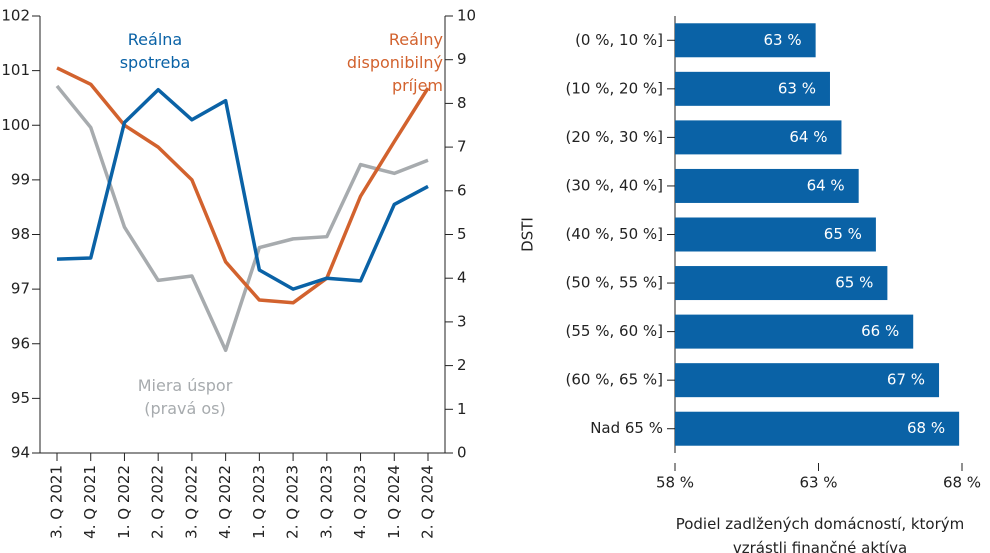  I want to click on x-tick-label: 63 %, so click(818, 483).